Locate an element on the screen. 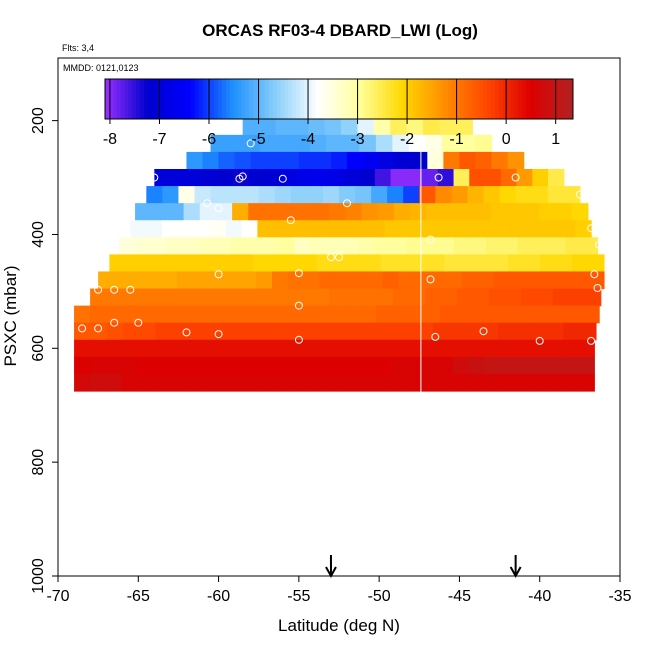 Image resolution: width=650 pixels, height=650 pixels. y-tick-label: 400 is located at coordinates (38, 234).